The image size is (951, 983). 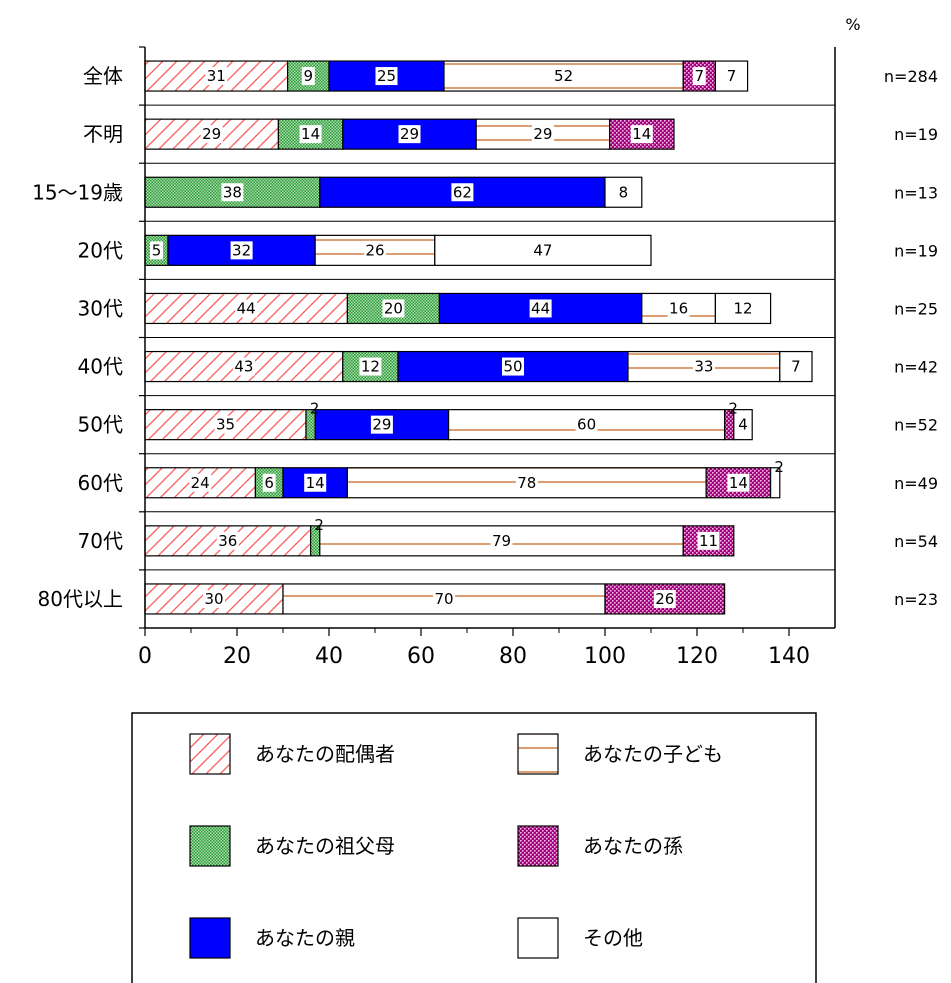 What do you see at coordinates (80, 599) in the screenshot?
I see `category-label: 80代以上` at bounding box center [80, 599].